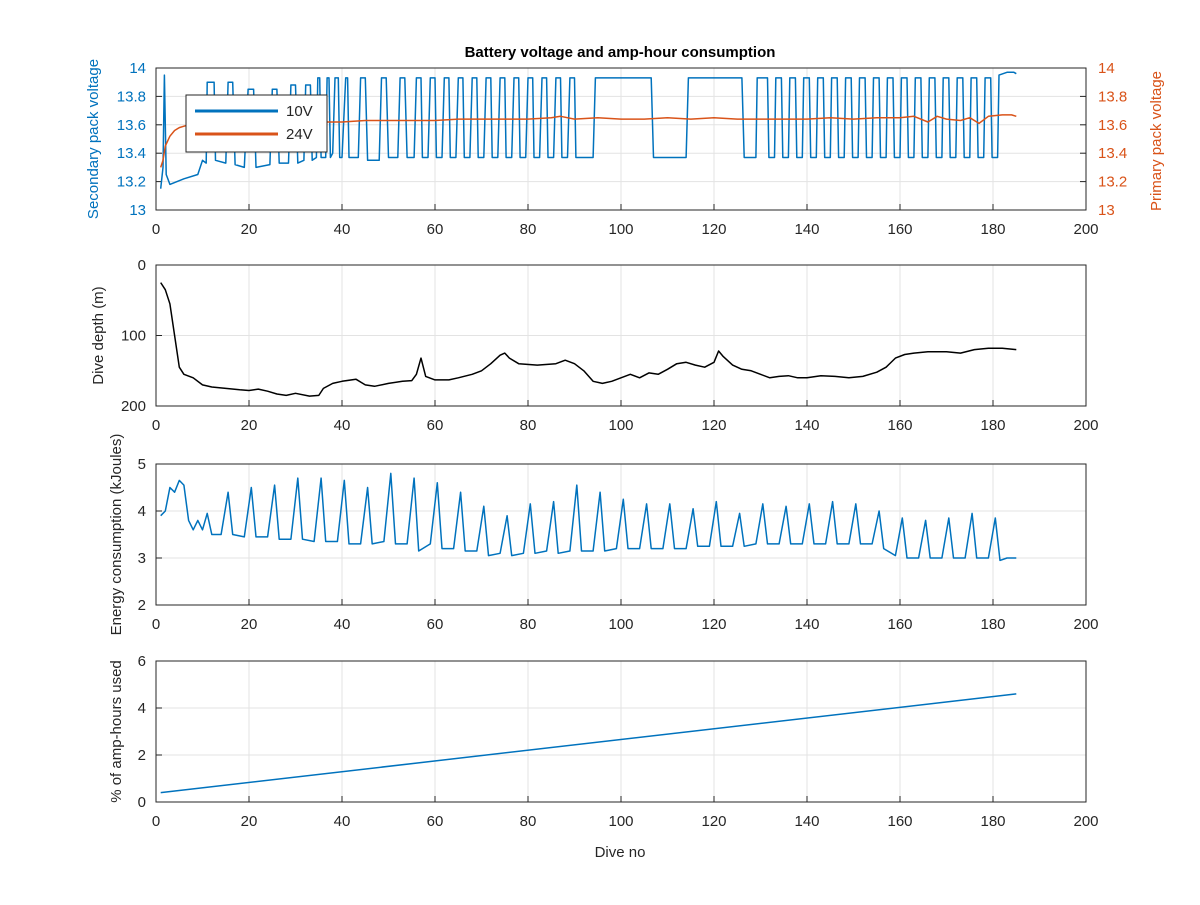  What do you see at coordinates (131, 153) in the screenshot?
I see `y-tick-label: 13.4` at bounding box center [131, 153].